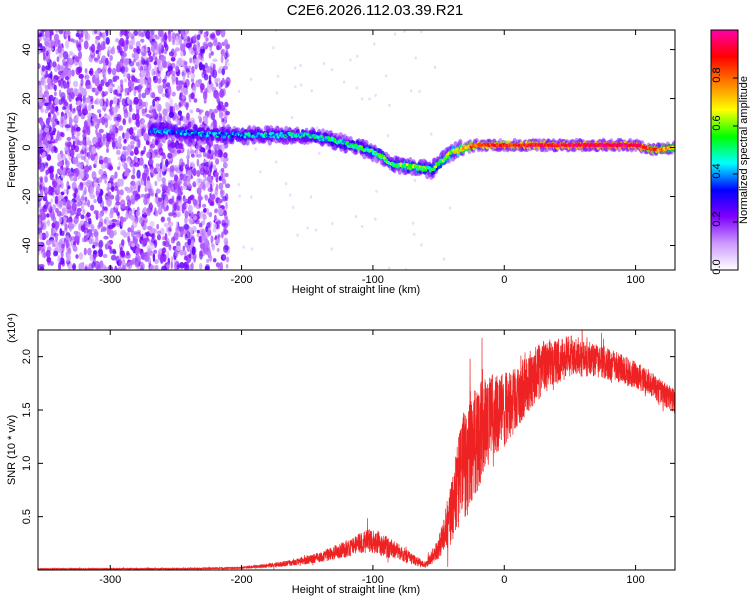 The height and width of the screenshot is (600, 750). What do you see at coordinates (744, 150) in the screenshot?
I see `colorbar-label: Normalized spectral amplitude` at bounding box center [744, 150].